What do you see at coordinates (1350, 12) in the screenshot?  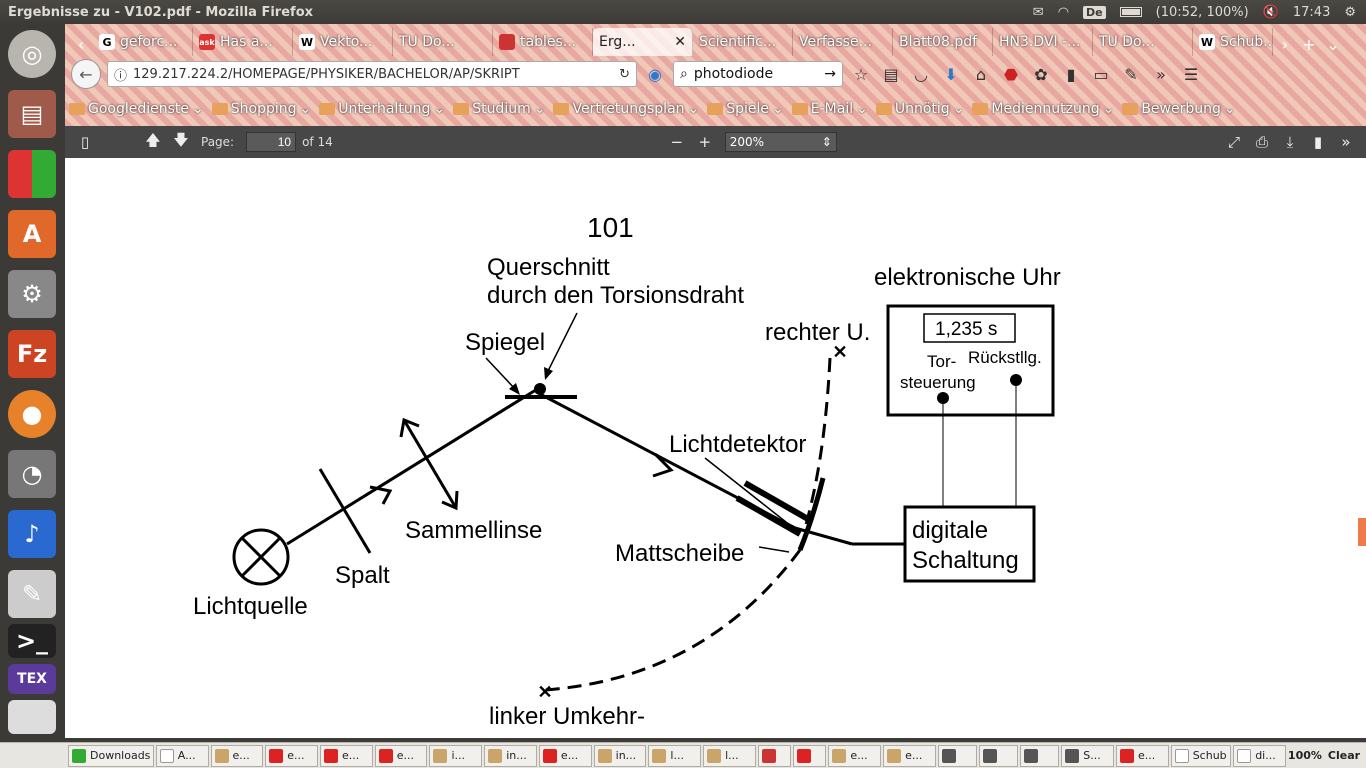 I see `gear-icon: ⚙` at bounding box center [1350, 12].